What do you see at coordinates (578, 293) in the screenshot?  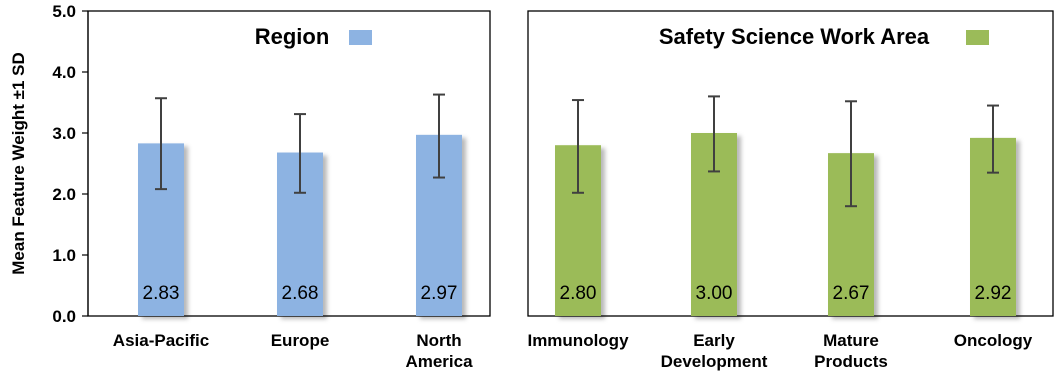 I see `data-label: 2.80` at bounding box center [578, 293].